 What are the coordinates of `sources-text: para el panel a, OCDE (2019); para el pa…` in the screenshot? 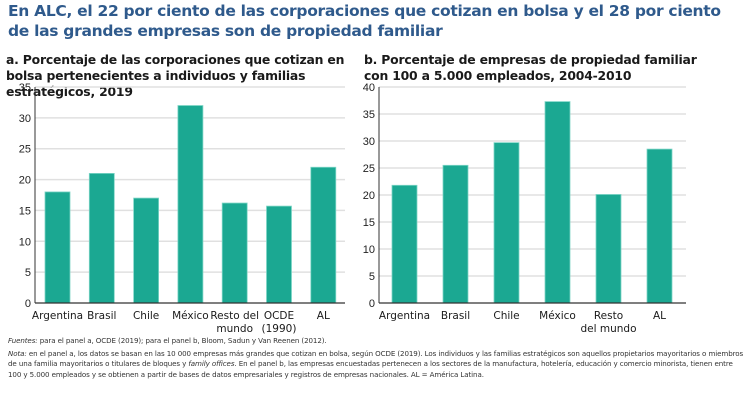 It's located at (182, 340).